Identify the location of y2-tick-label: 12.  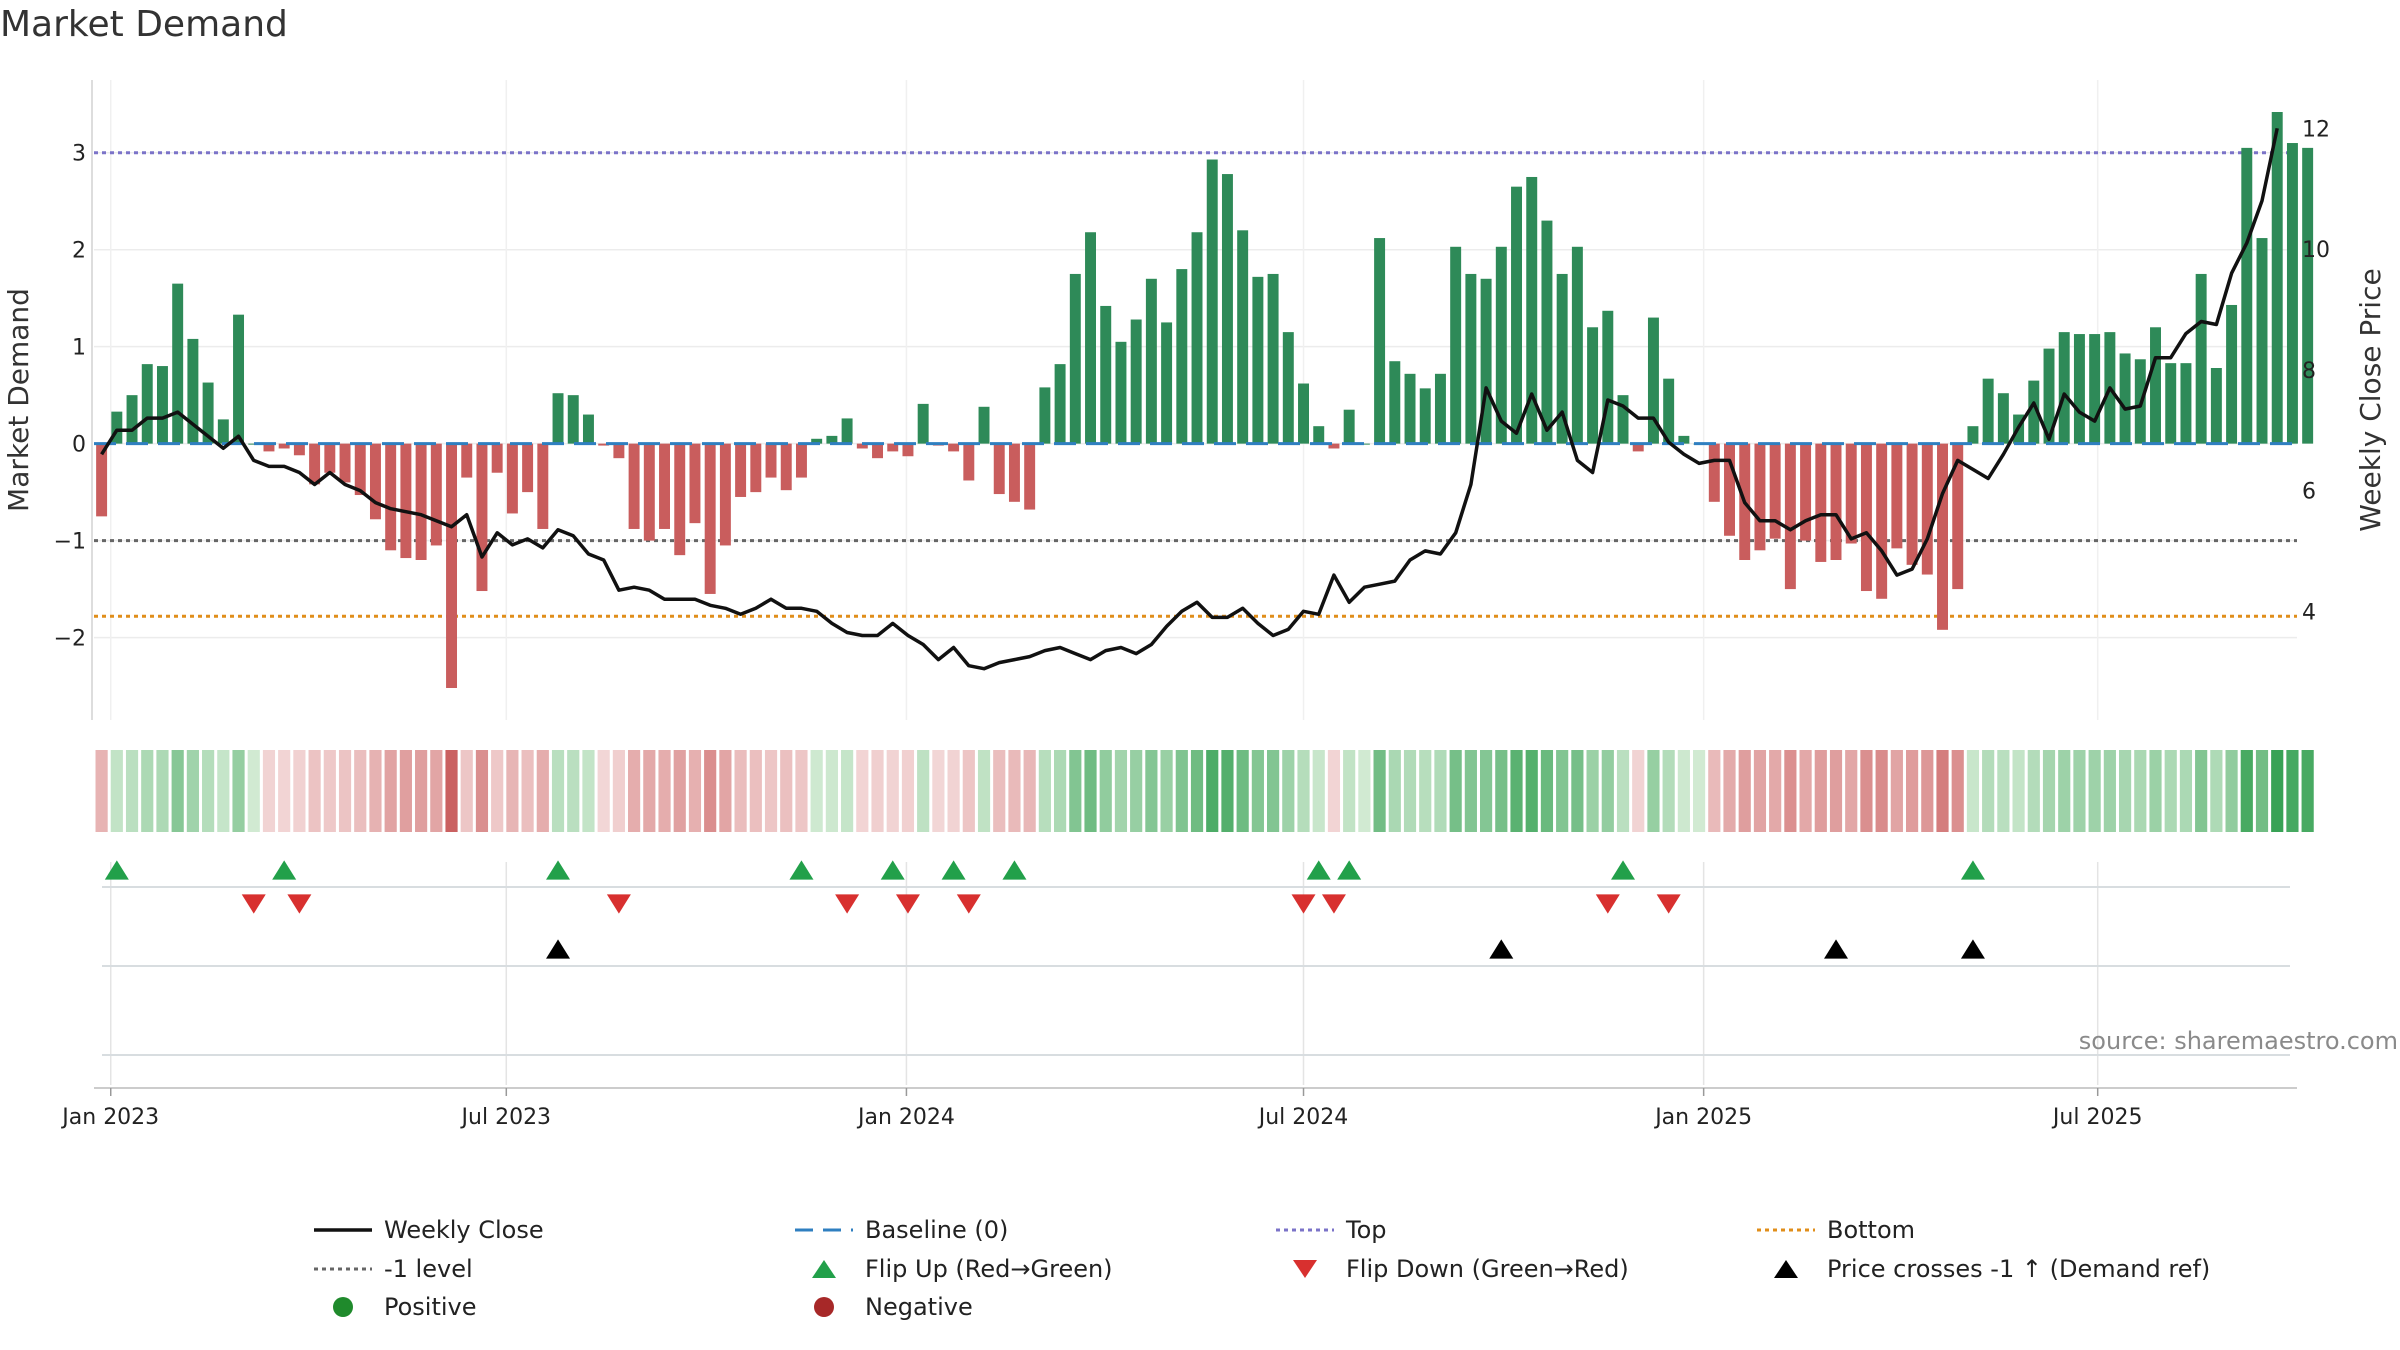
(2316, 129).